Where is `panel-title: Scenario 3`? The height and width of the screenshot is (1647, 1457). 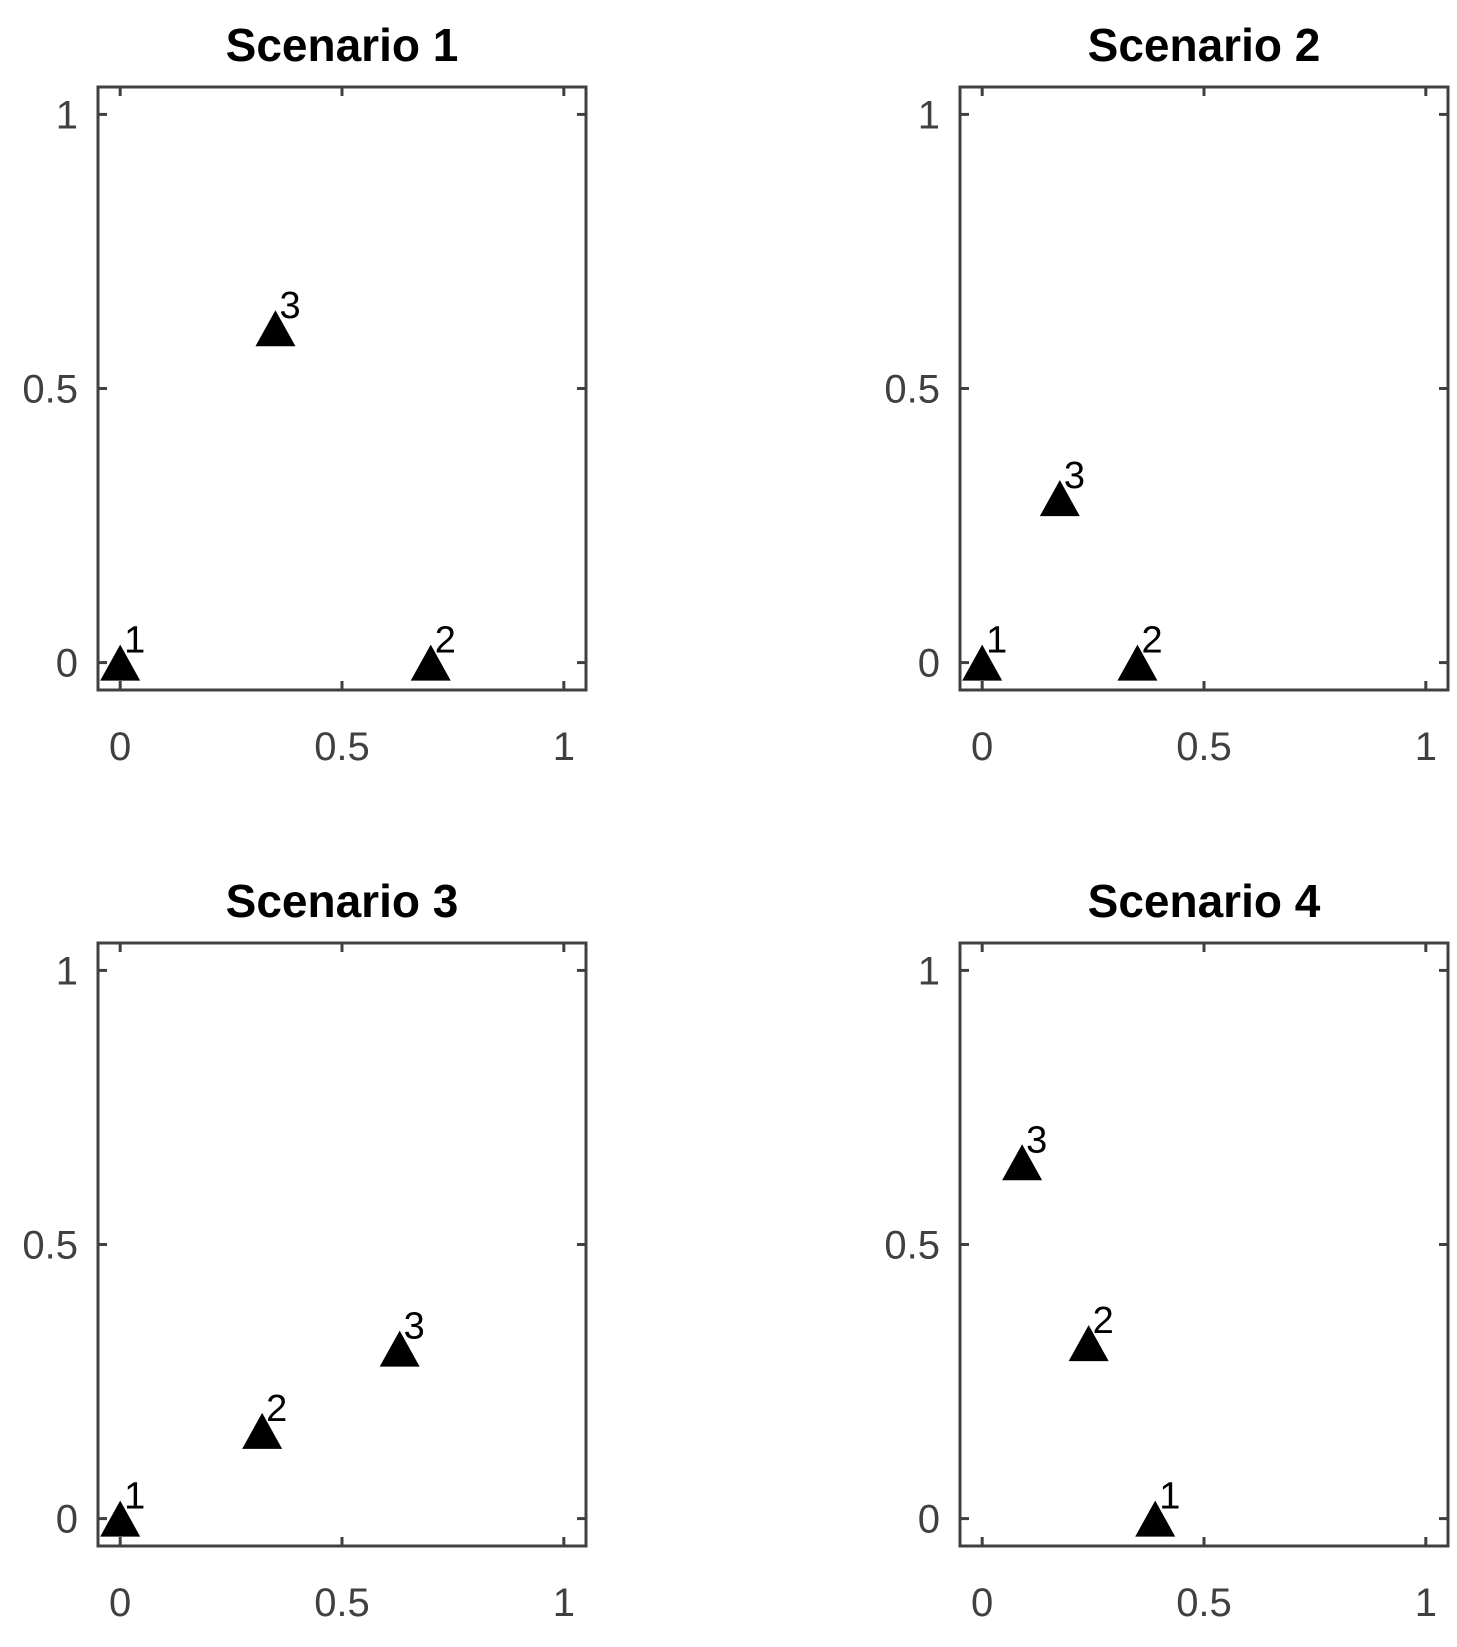
panel-title: Scenario 3 is located at coordinates (342, 901).